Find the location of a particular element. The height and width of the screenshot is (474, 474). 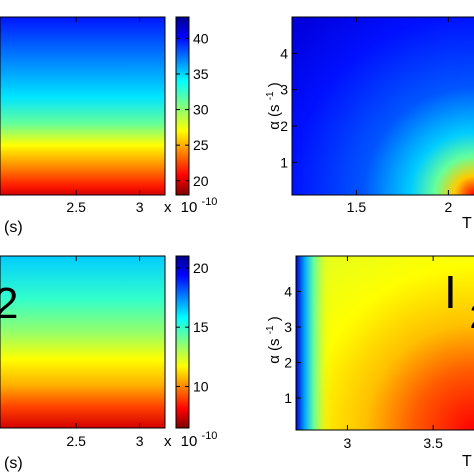

panel-annotation-letter: I is located at coordinates (450, 292).